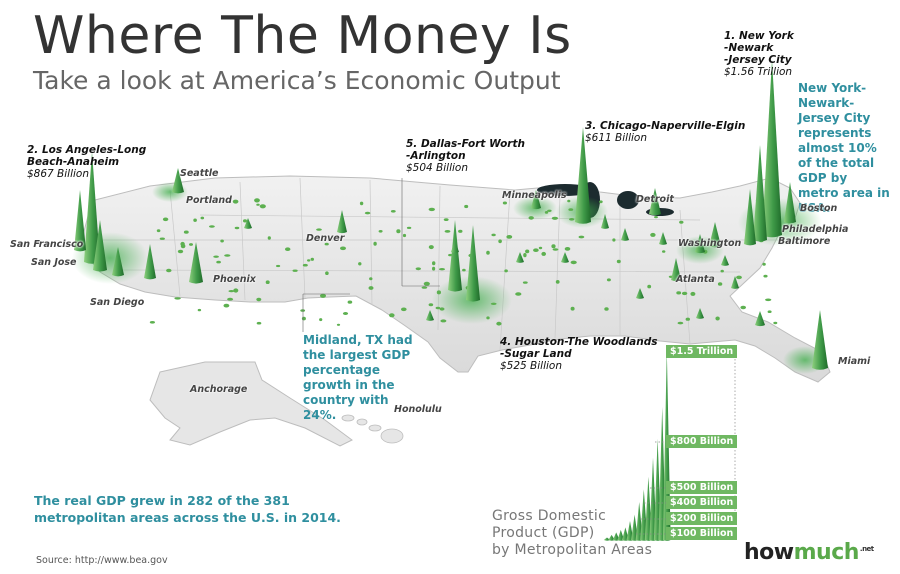  I want to click on legend-label-200: $200 Billion, so click(702, 518).